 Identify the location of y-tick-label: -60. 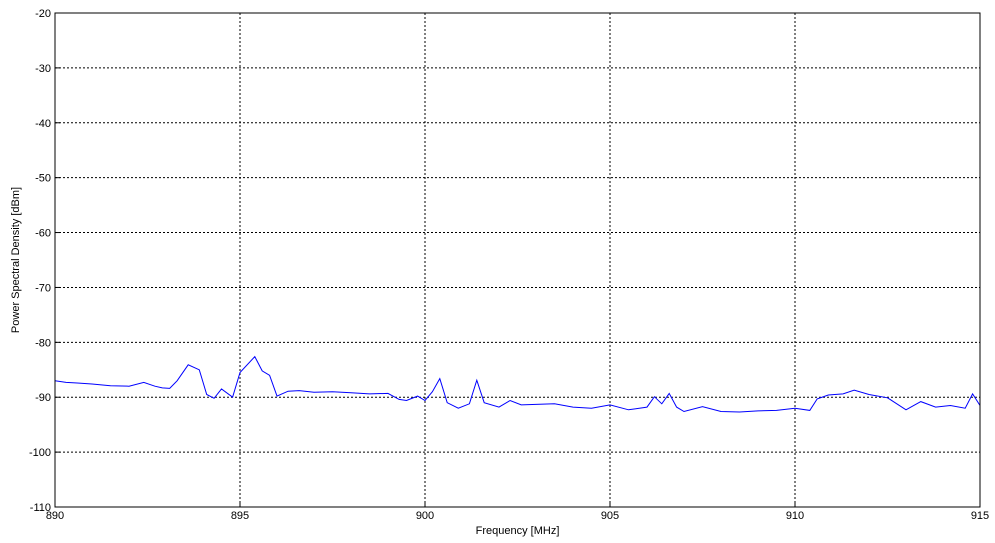
(43, 234).